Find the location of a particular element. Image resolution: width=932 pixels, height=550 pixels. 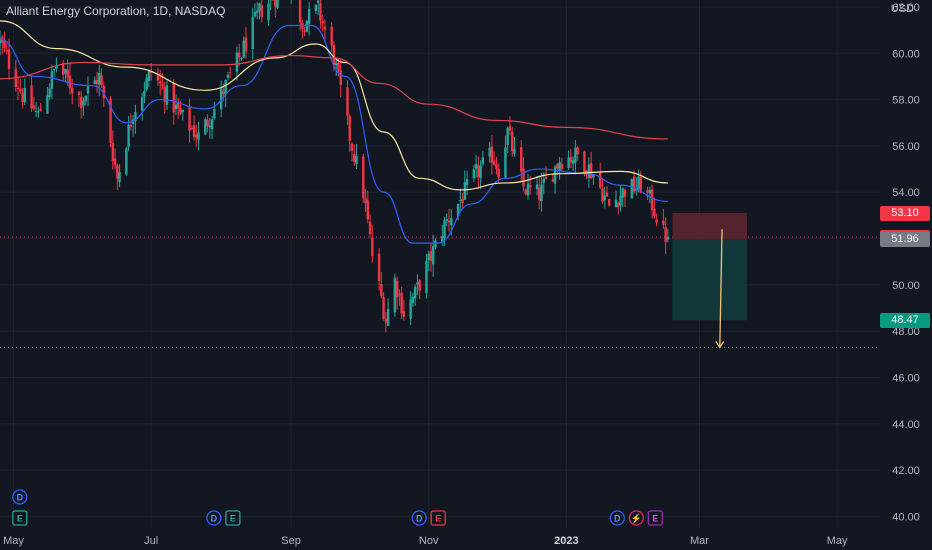

event-markers: D E D E D E D ⚡ E is located at coordinates (337, 507).